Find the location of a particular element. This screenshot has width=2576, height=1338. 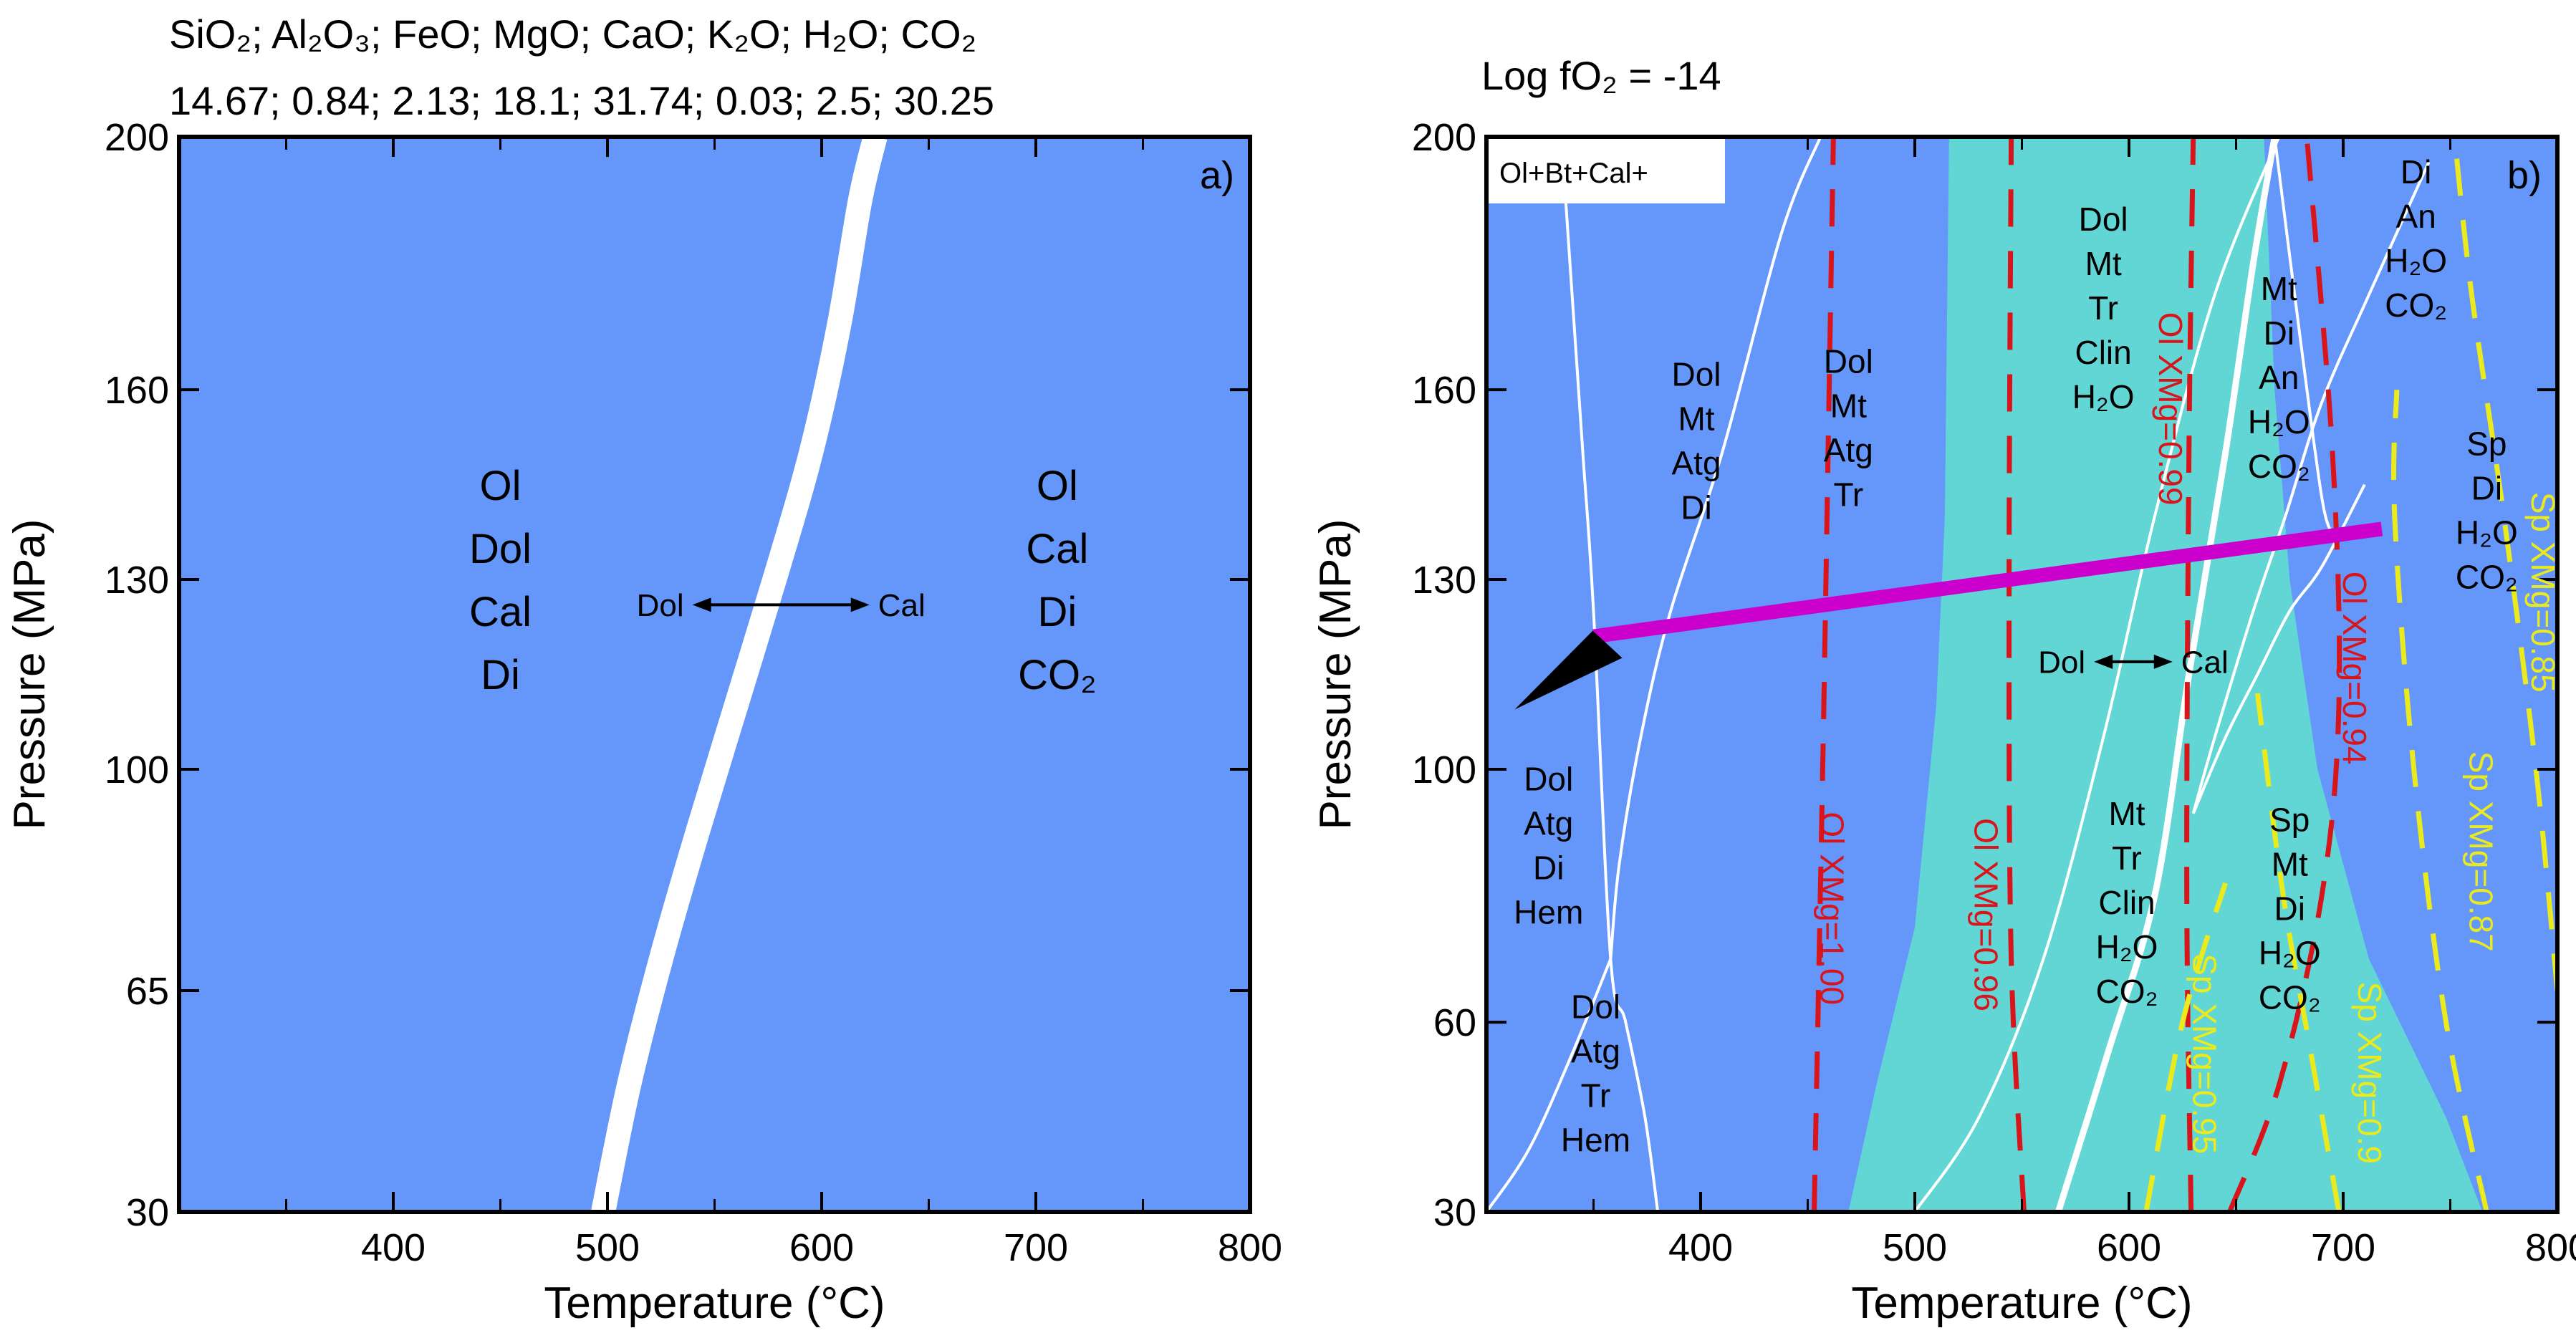

x-axis-label: Temperature (°C) is located at coordinates (714, 1303).